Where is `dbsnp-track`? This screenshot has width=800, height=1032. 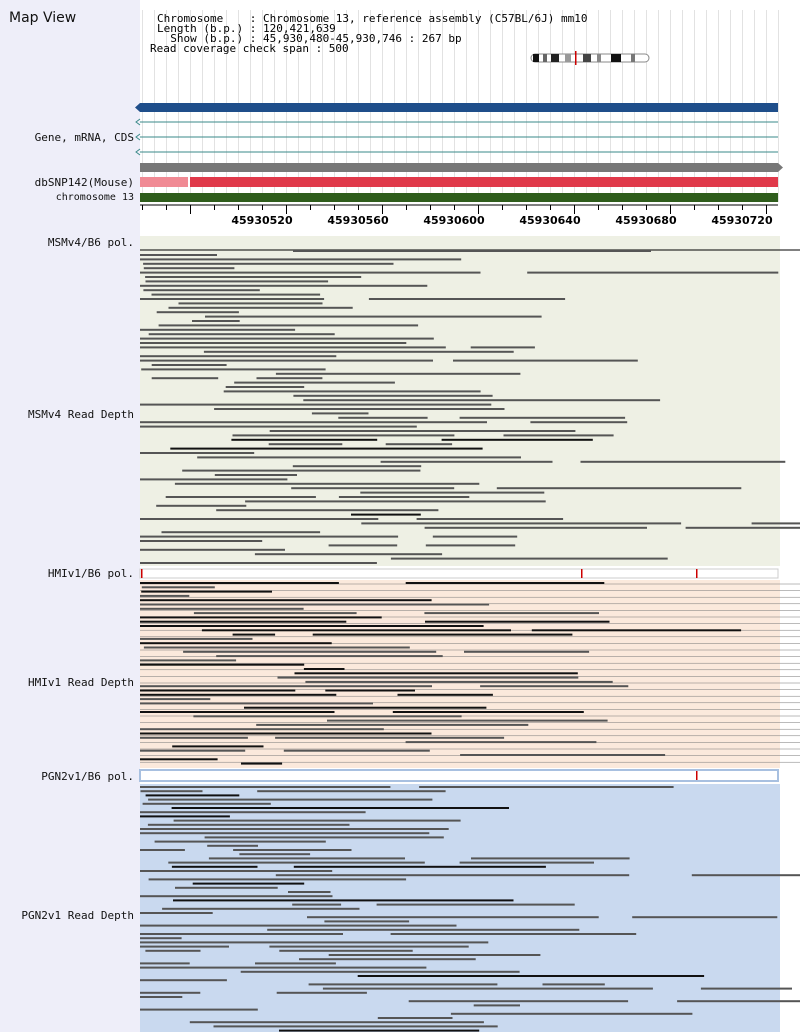
dbsnp-track is located at coordinates (461, 175).